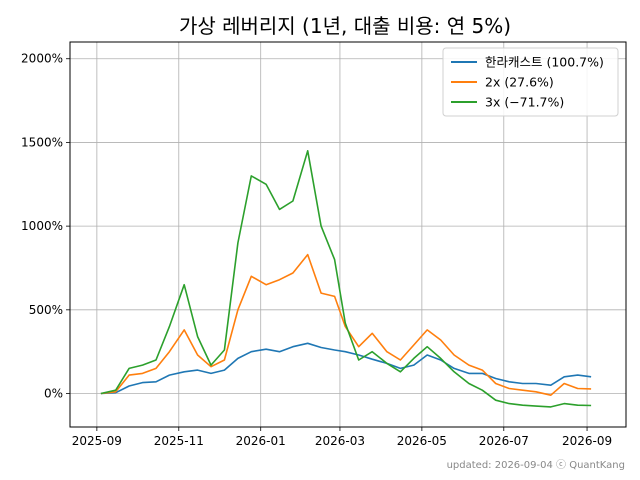 Image resolution: width=640 pixels, height=480 pixels. I want to click on x-tick-label: 2026-03, so click(340, 441).